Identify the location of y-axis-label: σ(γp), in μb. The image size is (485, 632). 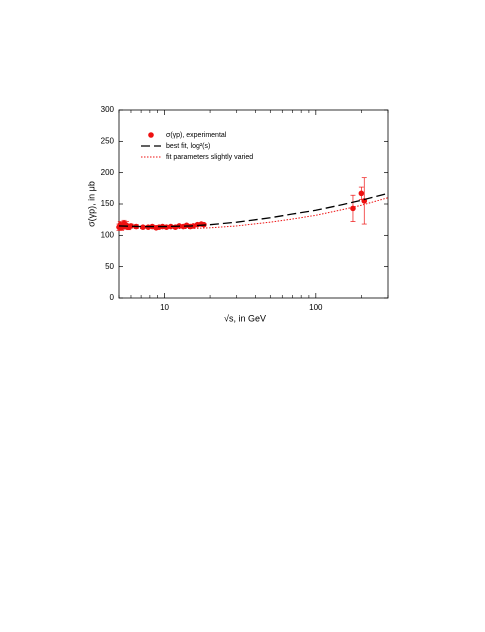
(91, 204).